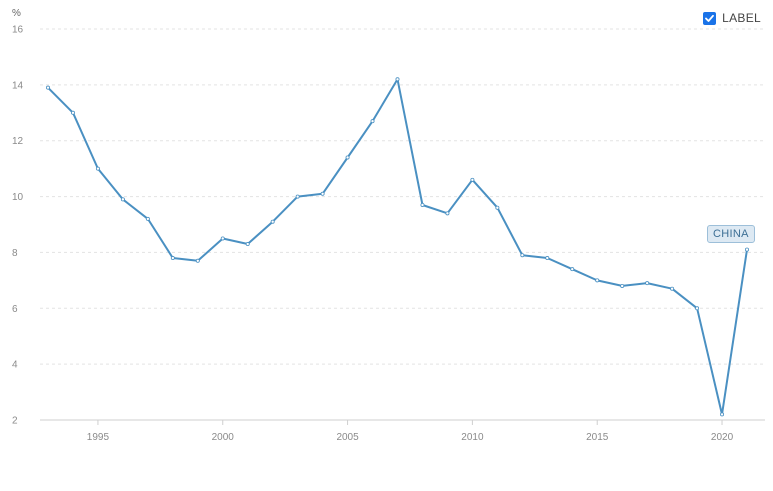 The image size is (773, 491). I want to click on check-icon, so click(710, 18).